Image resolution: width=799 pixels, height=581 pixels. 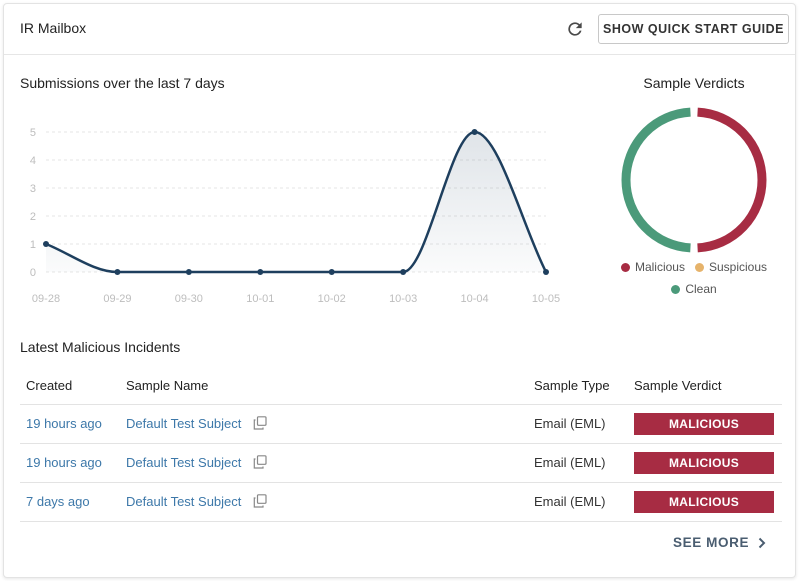 I want to click on created-link: 7 days ago, so click(x=58, y=501).